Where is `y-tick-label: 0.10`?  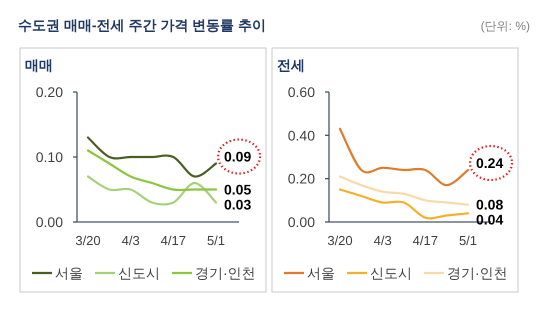
y-tick-label: 0.10 is located at coordinates (50, 157).